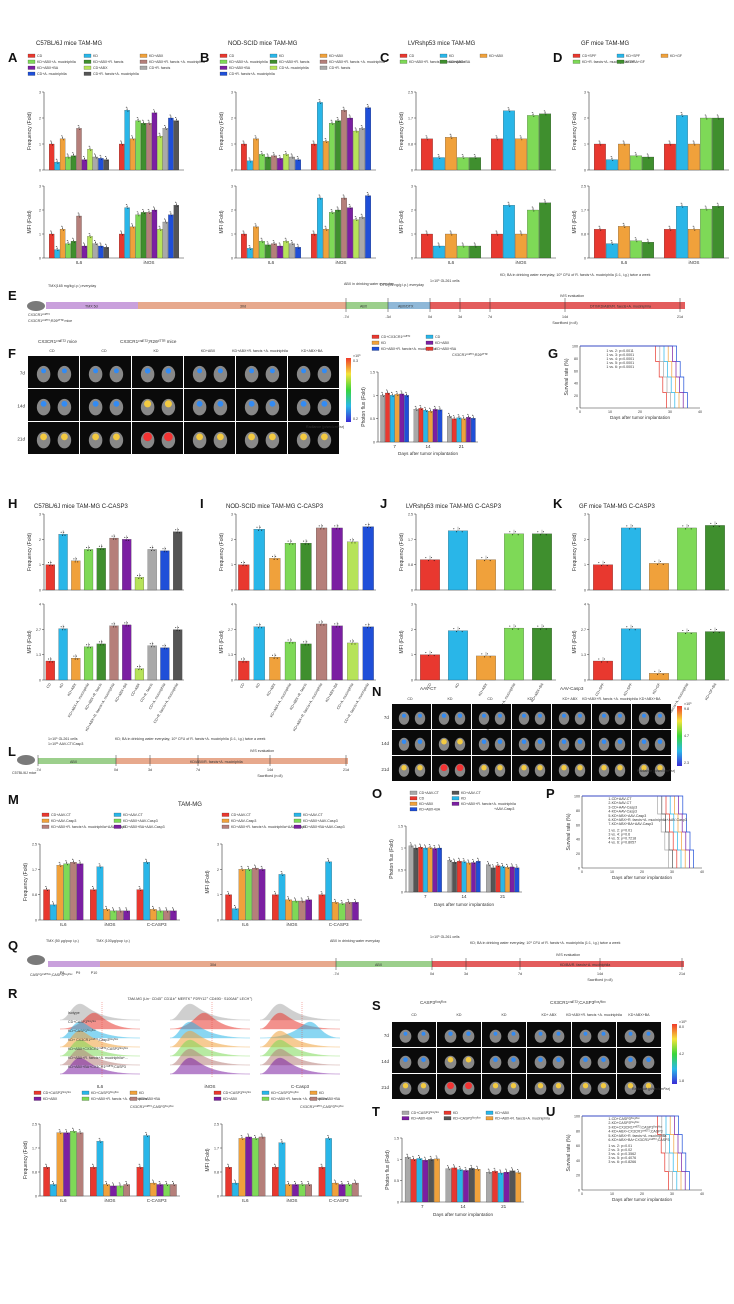 Image resolution: width=734 pixels, height=1304 pixels. I want to click on histogram-label: KD+CASP3ᶠˡᵒˣ/ᶠˡᵒˣ, so click(82, 1031).